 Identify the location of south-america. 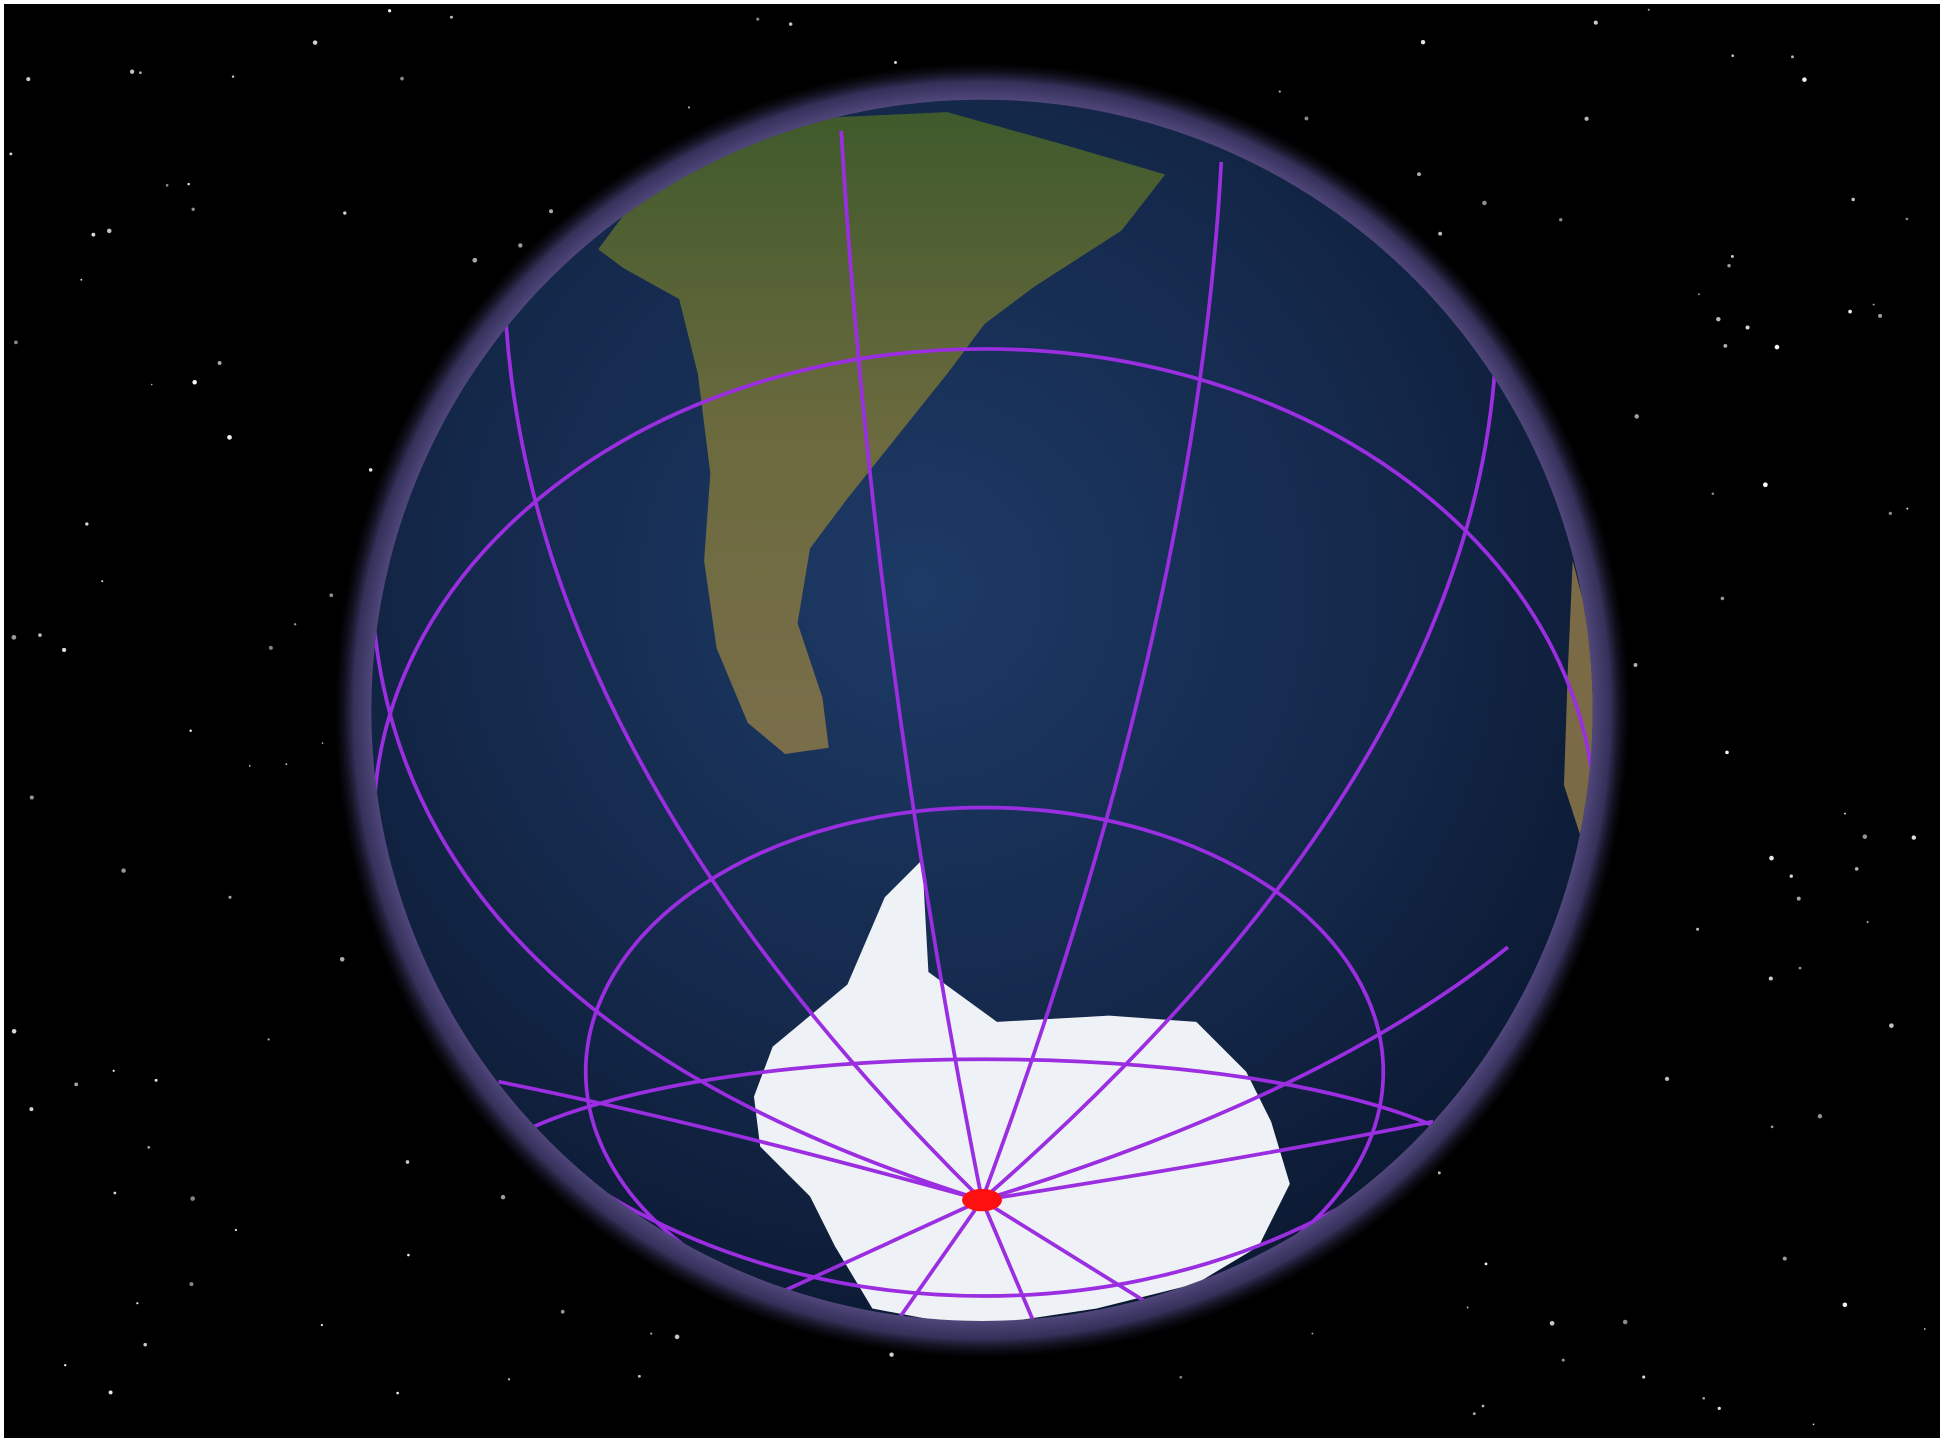
(882, 433).